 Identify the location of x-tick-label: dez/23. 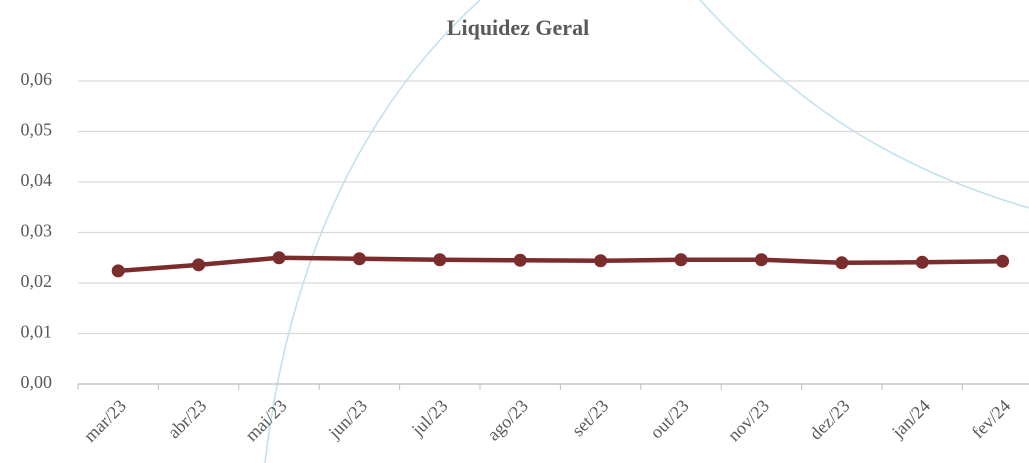
(829, 420).